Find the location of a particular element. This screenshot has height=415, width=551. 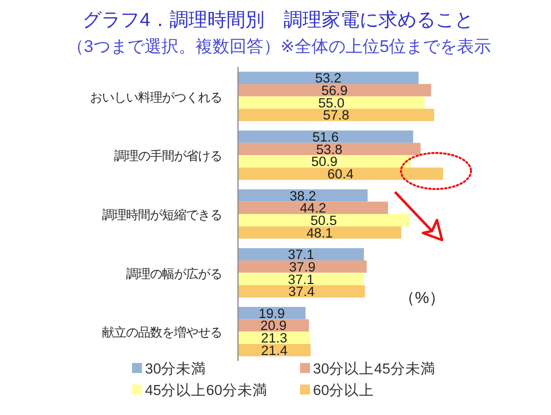

legend-label: 60分以上 is located at coordinates (343, 390).